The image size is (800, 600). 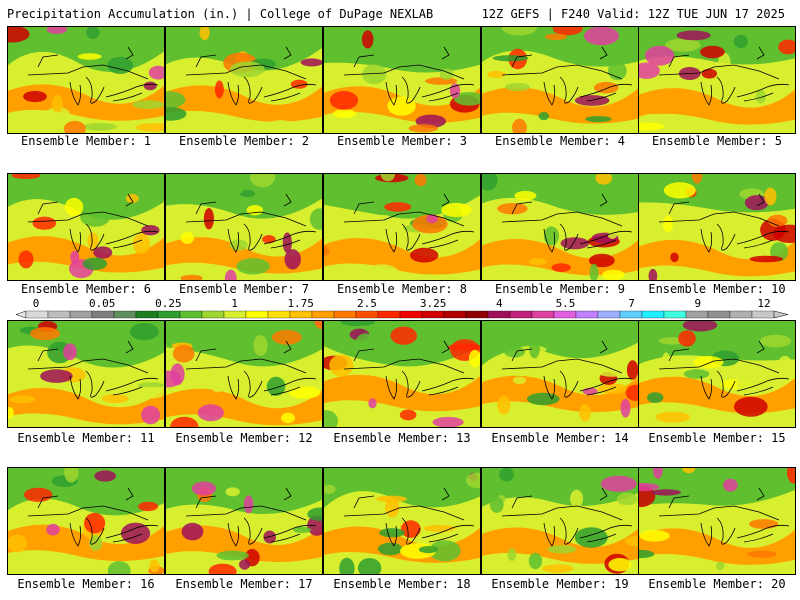 What do you see at coordinates (560, 289) in the screenshot?
I see `panel-label: Ensemble Member: 9` at bounding box center [560, 289].